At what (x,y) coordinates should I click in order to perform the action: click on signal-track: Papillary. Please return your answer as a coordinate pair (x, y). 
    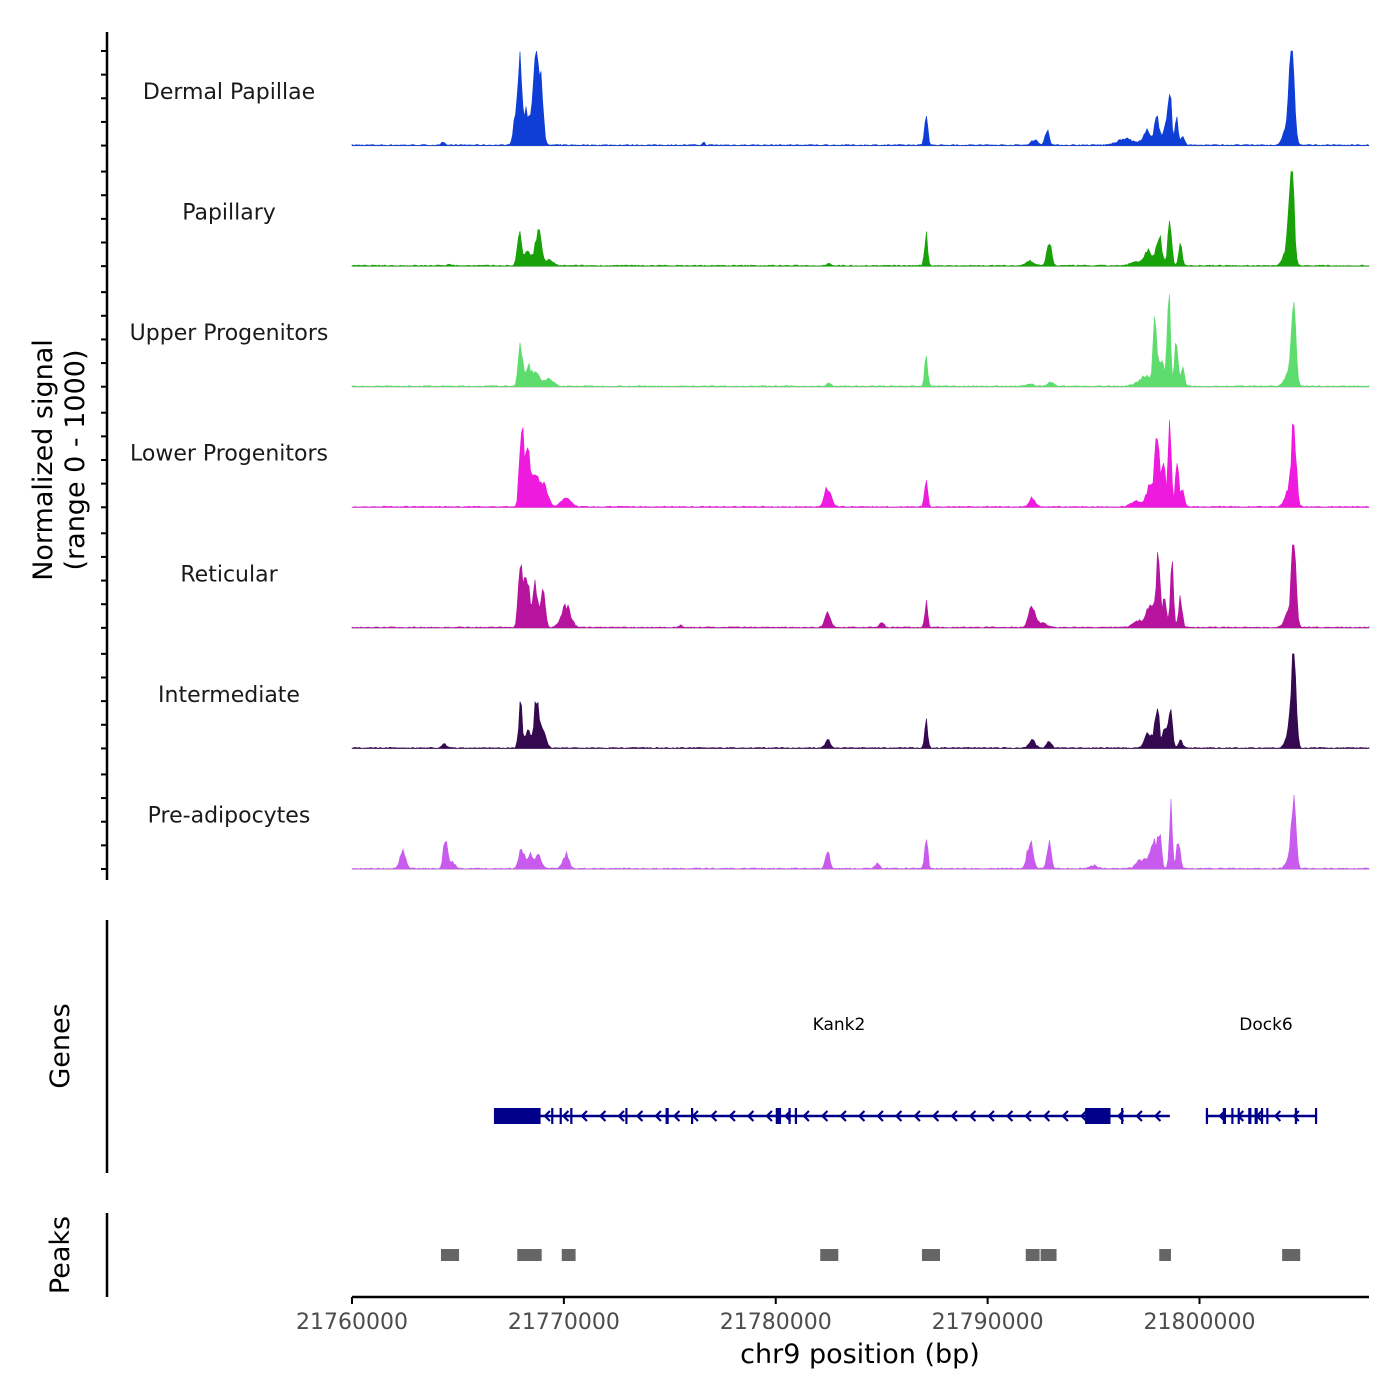
    Looking at the image, I should click on (776, 219).